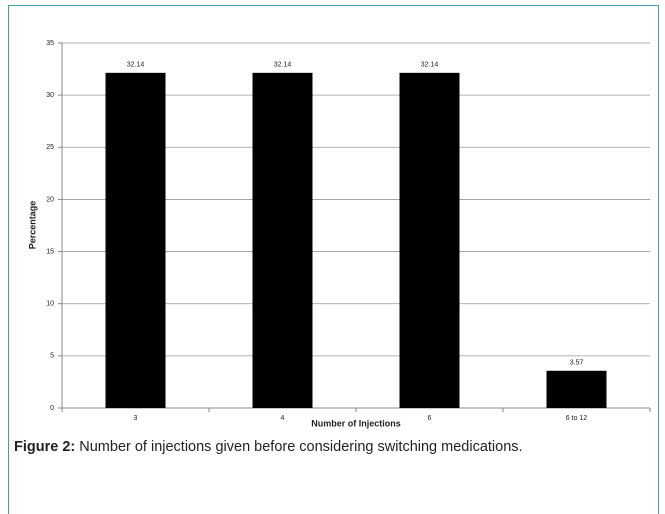 Image resolution: width=665 pixels, height=514 pixels. I want to click on y-tick-label: 20, so click(50, 199).